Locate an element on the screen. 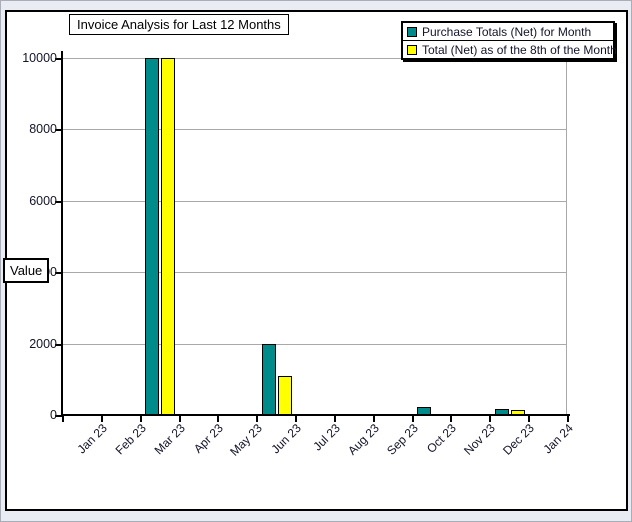  y-tick-label: 2000 is located at coordinates (43, 344).